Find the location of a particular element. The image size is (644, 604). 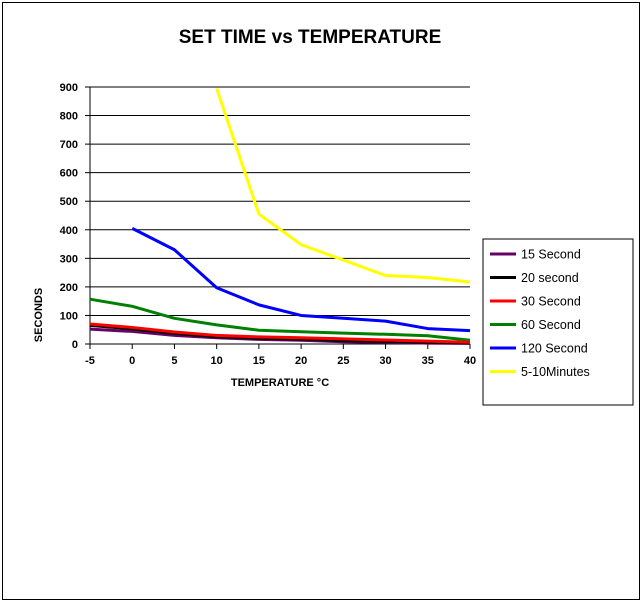

legend-label: 120 Second is located at coordinates (554, 349).